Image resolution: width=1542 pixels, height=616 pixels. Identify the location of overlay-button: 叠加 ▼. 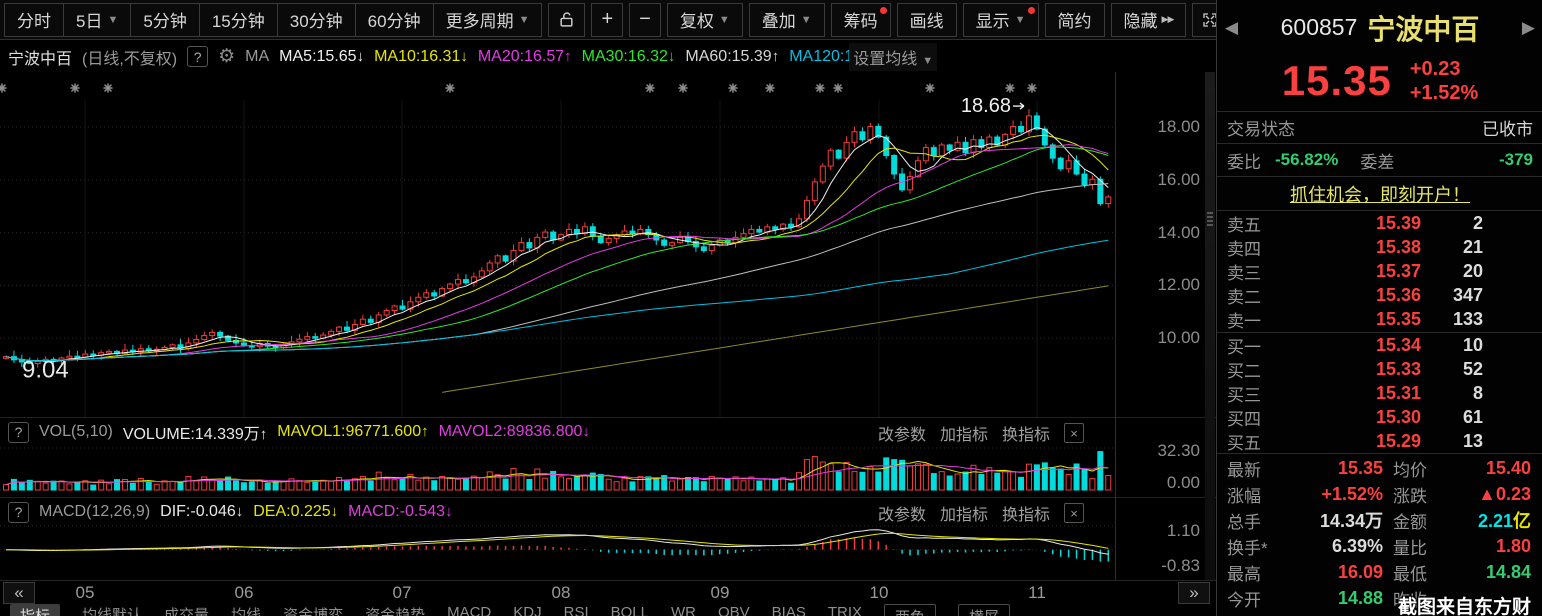
(786, 19).